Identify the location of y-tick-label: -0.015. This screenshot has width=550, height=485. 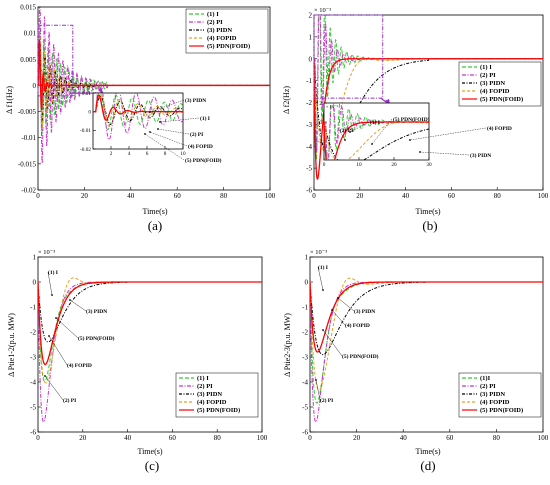
(27, 164).